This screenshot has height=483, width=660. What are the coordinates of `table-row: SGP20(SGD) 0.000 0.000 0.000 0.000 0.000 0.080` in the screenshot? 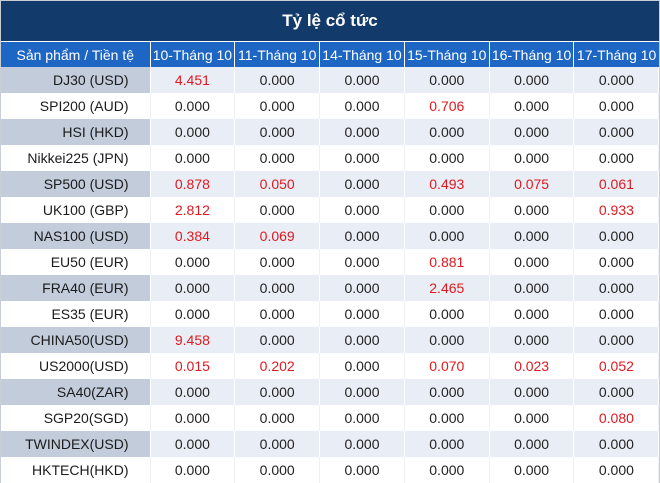 It's located at (330, 418).